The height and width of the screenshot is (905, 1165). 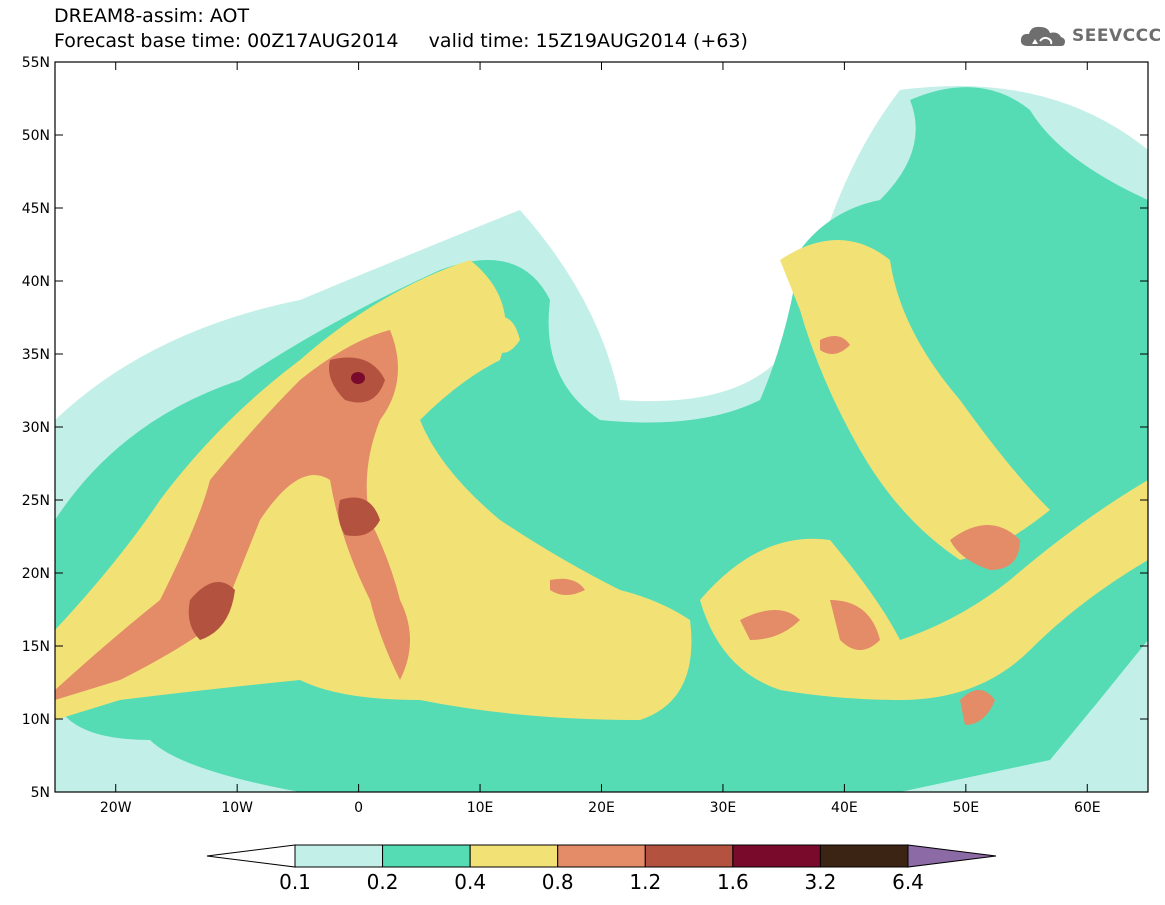 What do you see at coordinates (723, 808) in the screenshot?
I see `longitude-label: 30E` at bounding box center [723, 808].